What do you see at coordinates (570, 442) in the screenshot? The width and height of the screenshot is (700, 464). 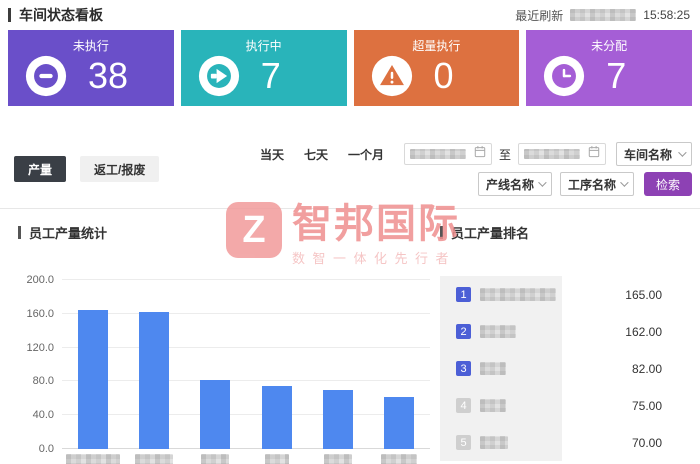 I see `ranking-row: 5 70.00` at bounding box center [570, 442].